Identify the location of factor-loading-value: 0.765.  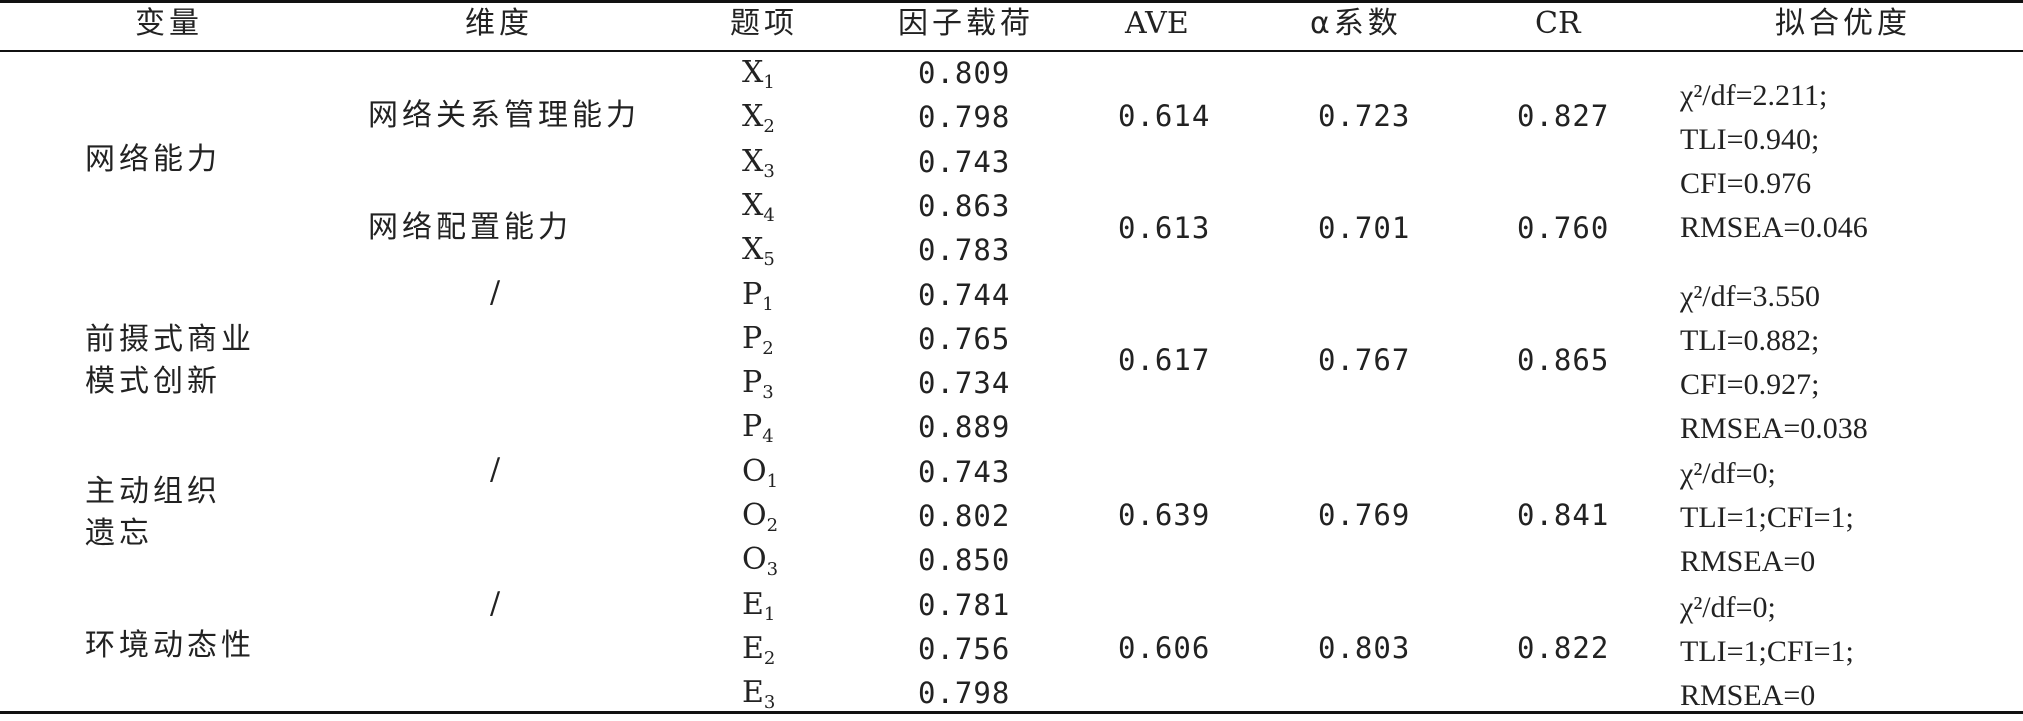
(964, 339).